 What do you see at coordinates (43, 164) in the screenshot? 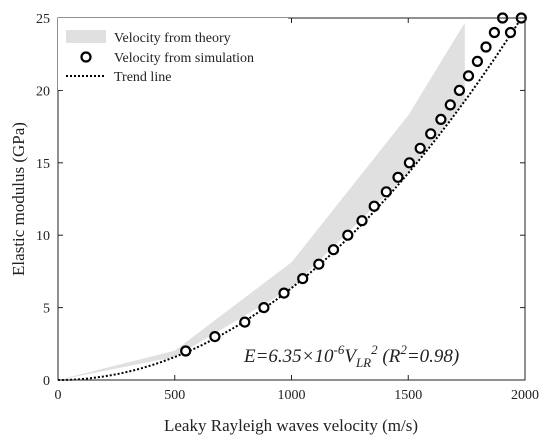
I see `y-tick-label: 15` at bounding box center [43, 164].